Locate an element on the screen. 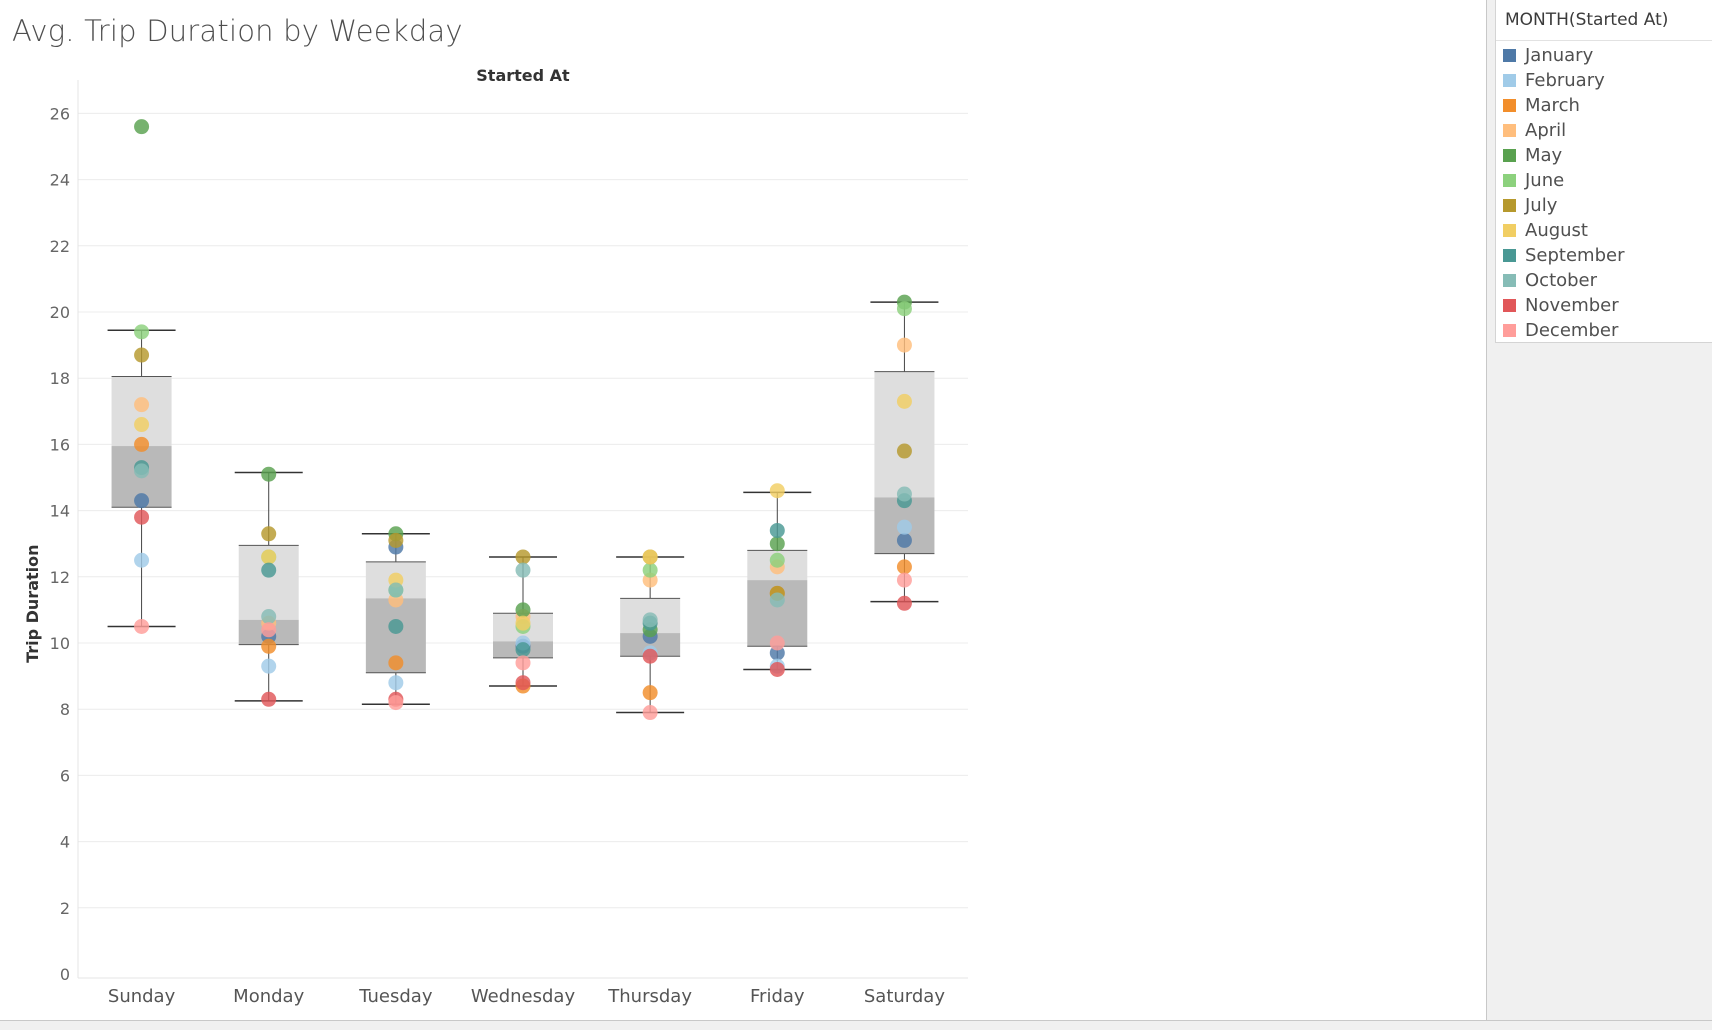  point-july-saturday is located at coordinates (904, 451).